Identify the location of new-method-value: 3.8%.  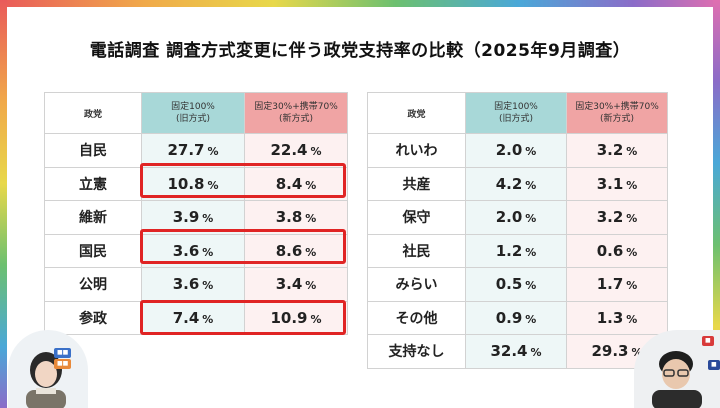
(296, 217).